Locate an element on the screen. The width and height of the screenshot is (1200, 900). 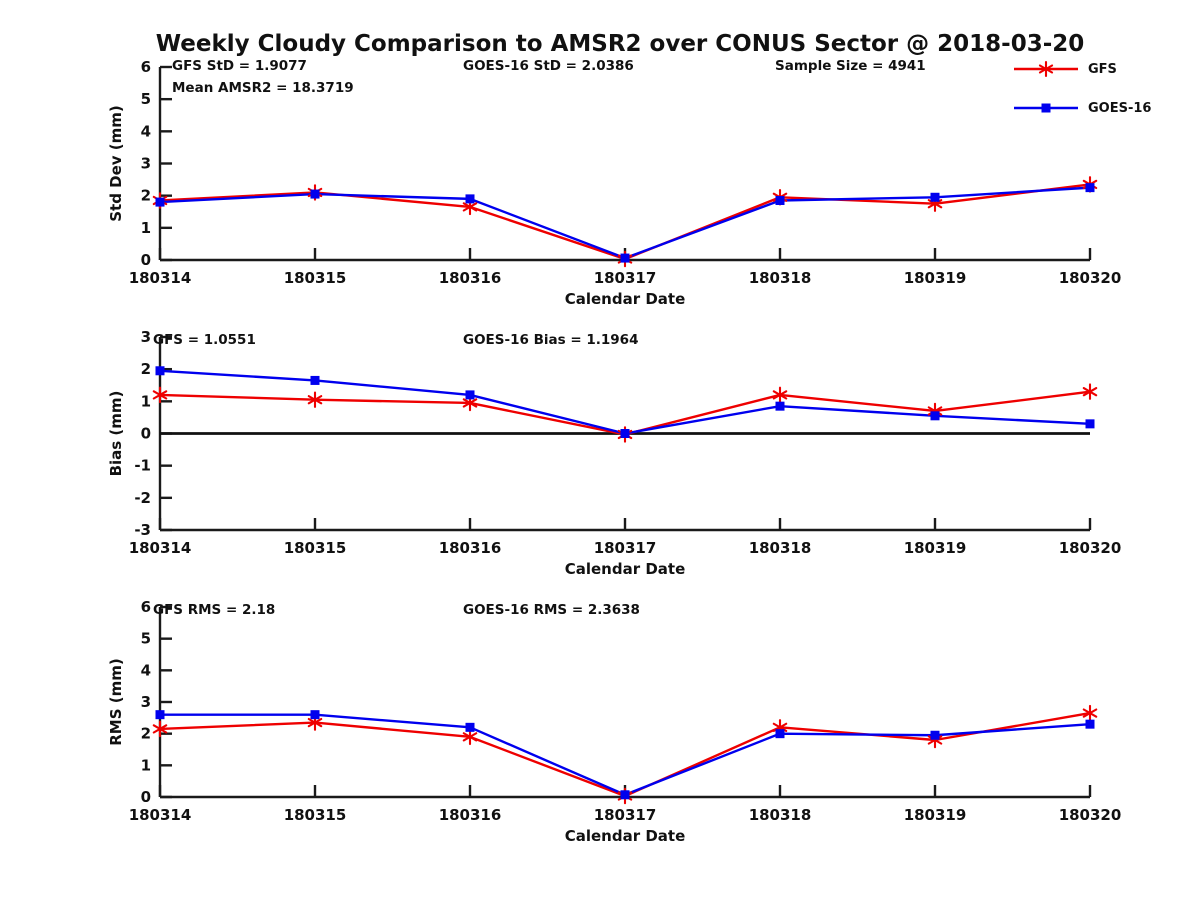
y-tick-label: 5 is located at coordinates (146, 99).